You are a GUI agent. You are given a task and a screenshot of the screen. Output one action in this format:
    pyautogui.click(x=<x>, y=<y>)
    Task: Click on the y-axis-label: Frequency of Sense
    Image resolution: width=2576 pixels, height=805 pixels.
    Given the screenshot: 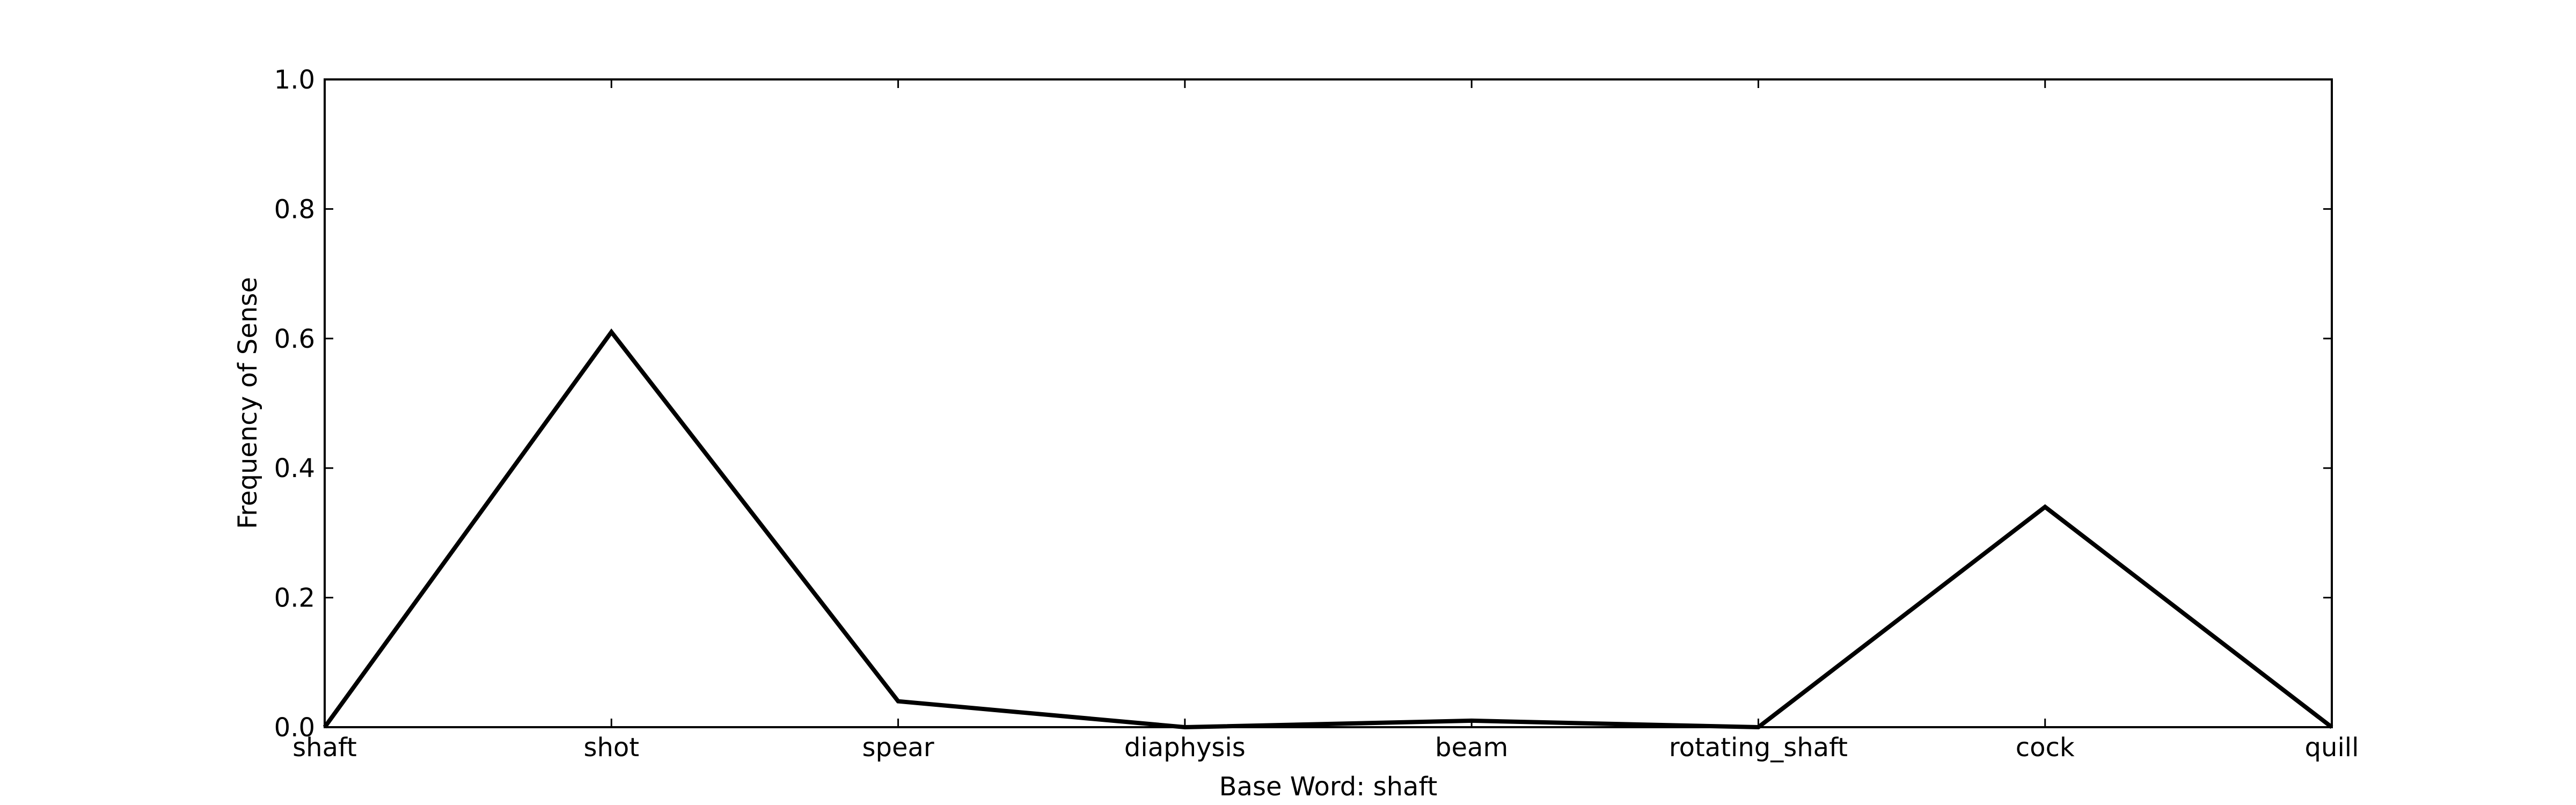 What is the action you would take?
    pyautogui.click(x=248, y=403)
    